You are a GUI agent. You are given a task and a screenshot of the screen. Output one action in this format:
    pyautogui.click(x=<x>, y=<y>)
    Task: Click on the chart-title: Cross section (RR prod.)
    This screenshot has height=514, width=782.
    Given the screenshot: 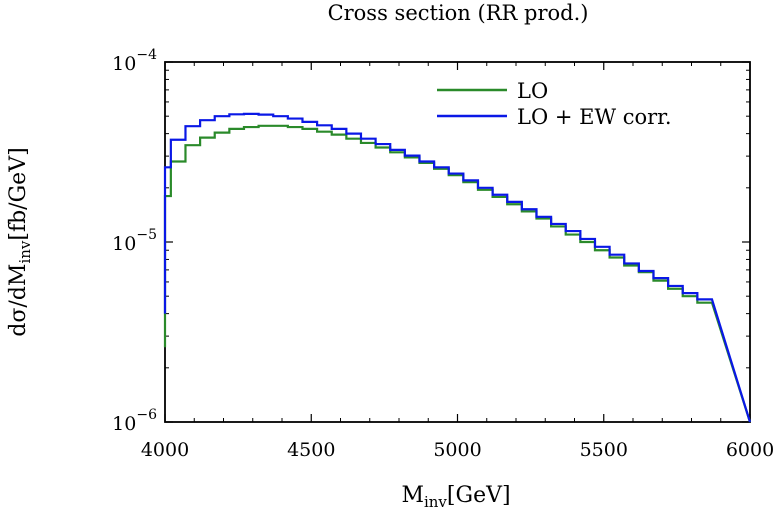 What is the action you would take?
    pyautogui.click(x=458, y=13)
    